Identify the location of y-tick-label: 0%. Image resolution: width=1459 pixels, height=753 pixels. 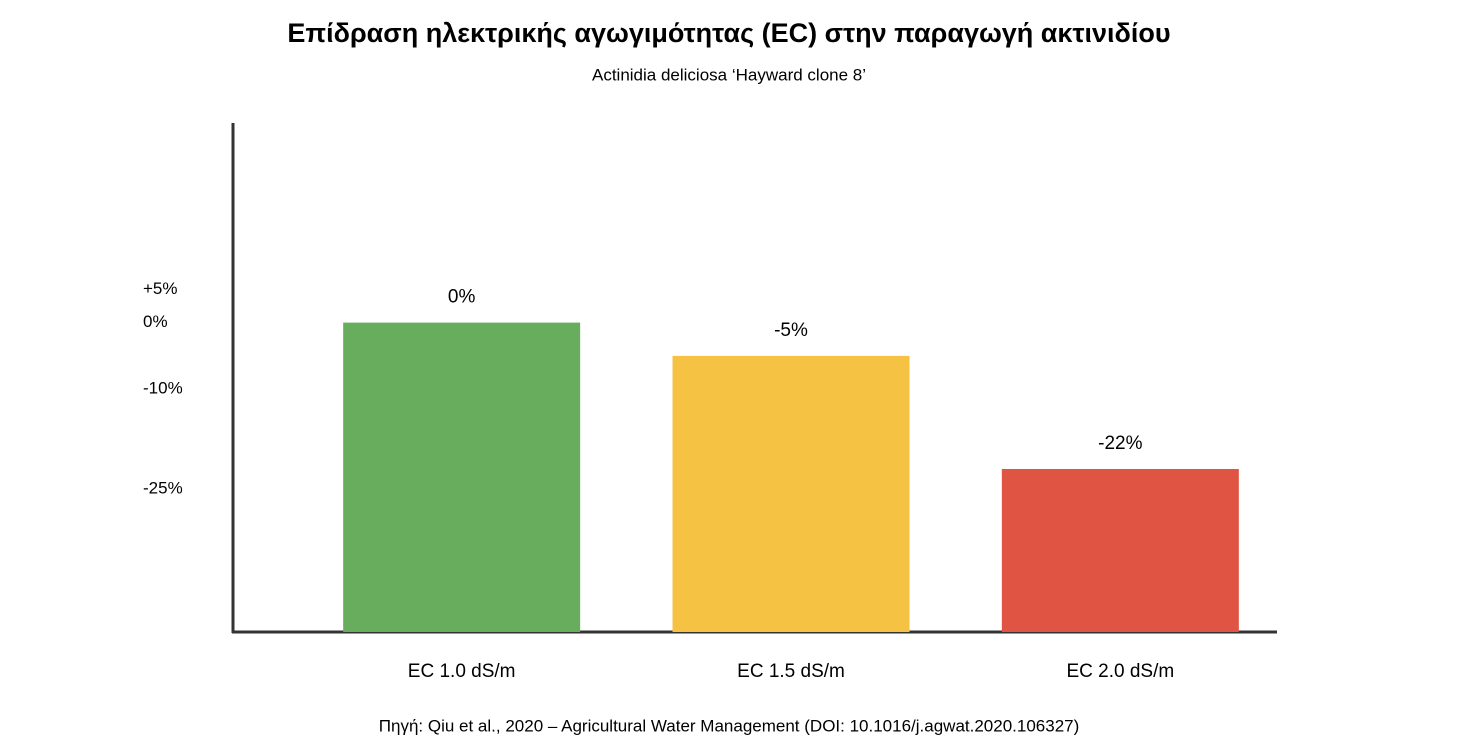
(155, 321).